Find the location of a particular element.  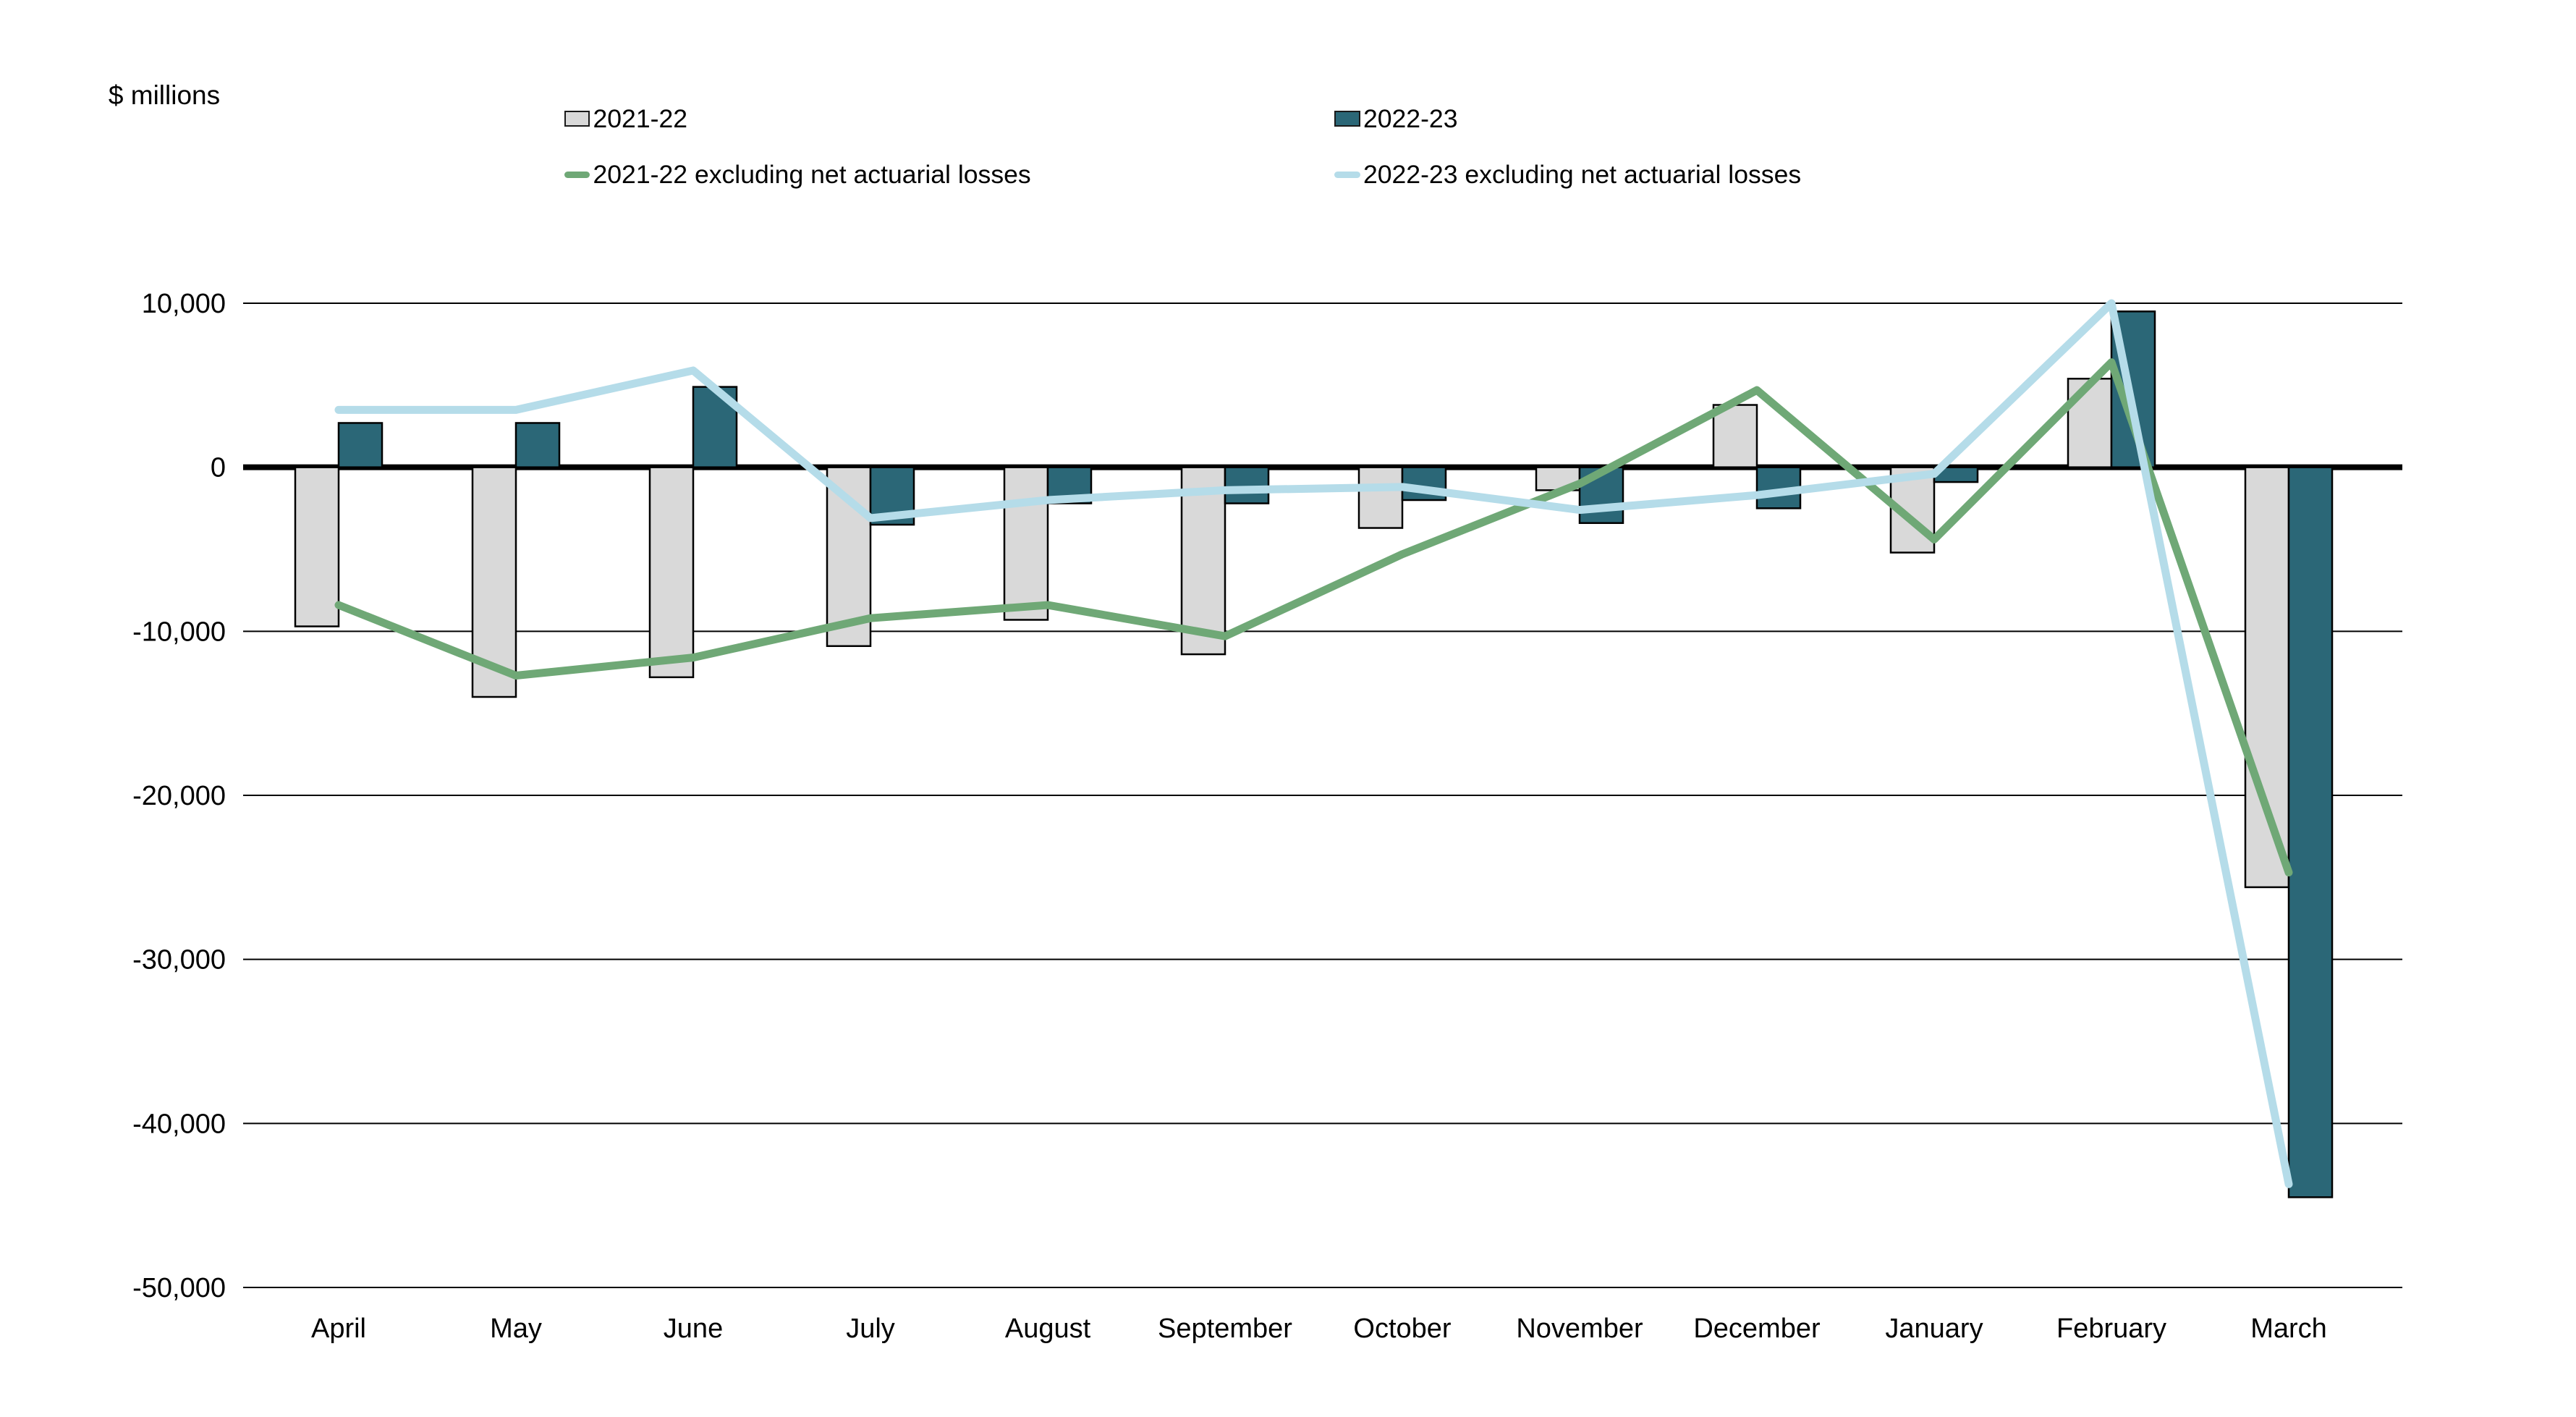

bar-2021-22-September is located at coordinates (1203, 561).